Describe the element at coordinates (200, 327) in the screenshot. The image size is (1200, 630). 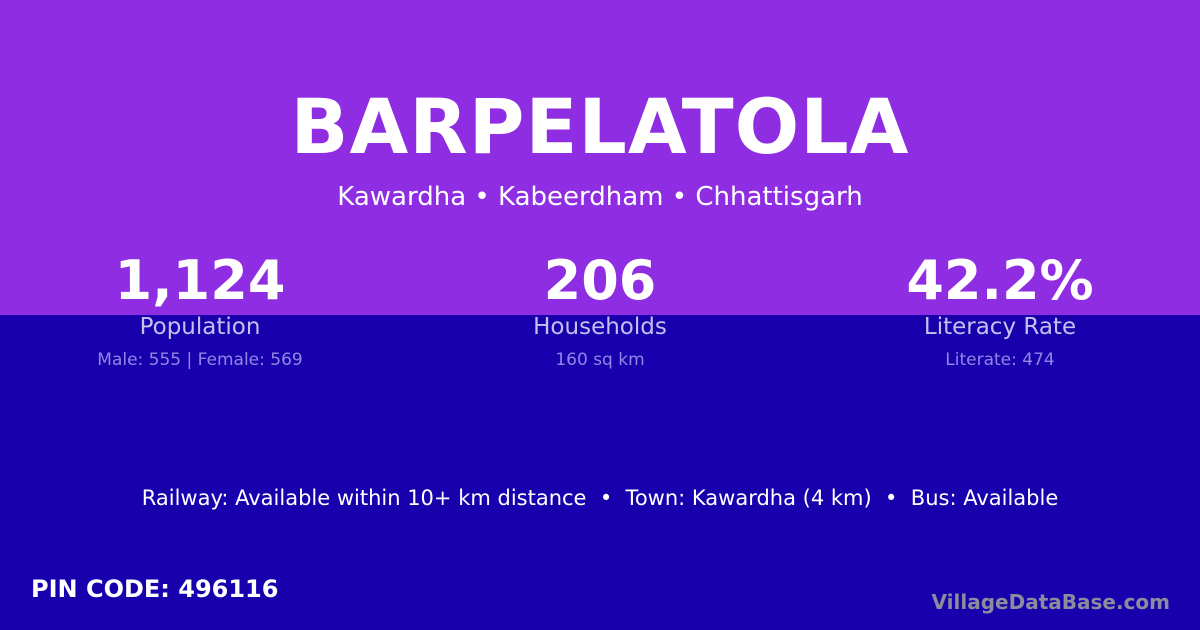
I see `stat-label: Population` at that location.